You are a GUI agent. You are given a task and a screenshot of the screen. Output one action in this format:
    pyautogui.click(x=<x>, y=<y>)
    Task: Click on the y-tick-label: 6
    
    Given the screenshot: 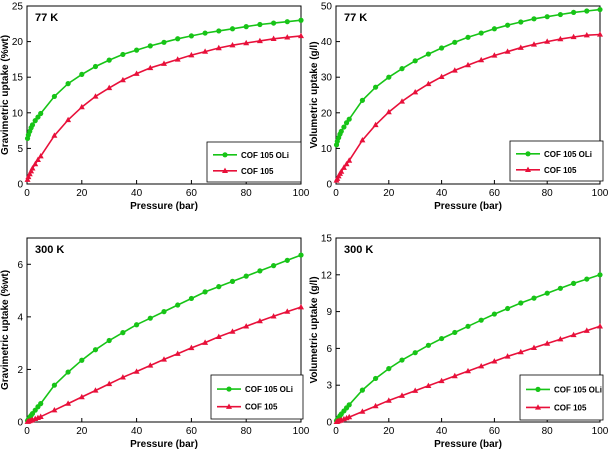 What is the action you would take?
    pyautogui.click(x=329, y=349)
    